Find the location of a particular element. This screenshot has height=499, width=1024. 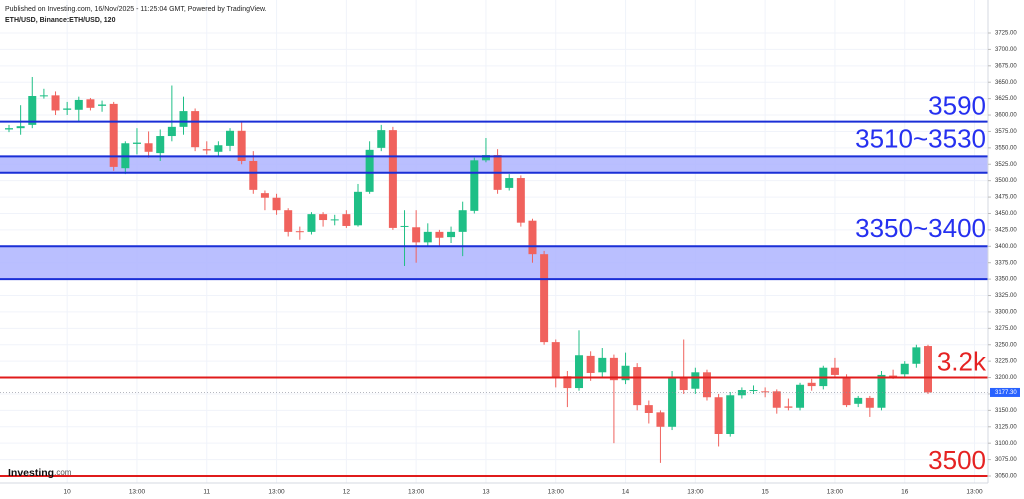

y-tick-label: 3500.00 is located at coordinates (1006, 181).